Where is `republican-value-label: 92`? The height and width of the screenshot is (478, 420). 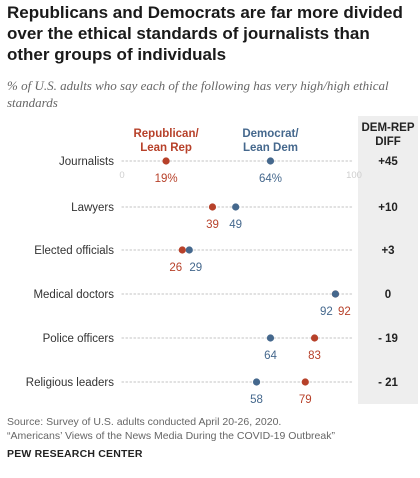
republican-value-label: 92 is located at coordinates (344, 312).